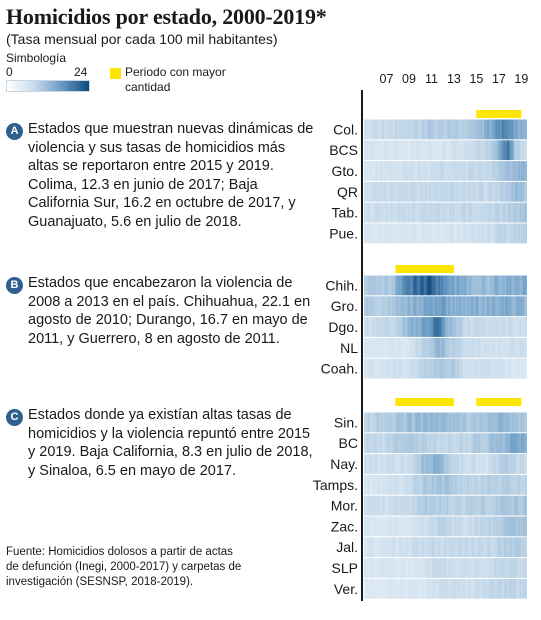  Describe the element at coordinates (445, 526) in the screenshot. I see `heatmap-row-zac` at that location.